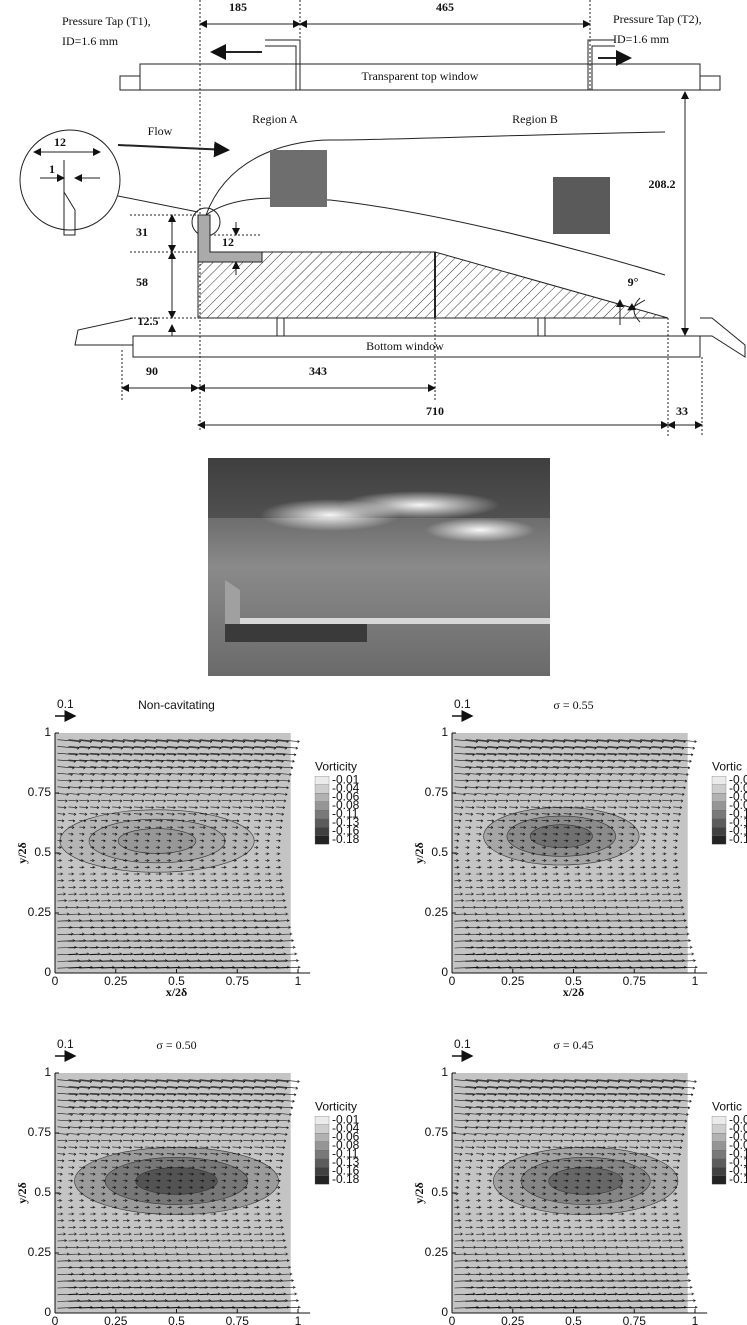 This screenshot has height=1325, width=747. What do you see at coordinates (480, 530) in the screenshot?
I see `cavitation-cloud` at bounding box center [480, 530].